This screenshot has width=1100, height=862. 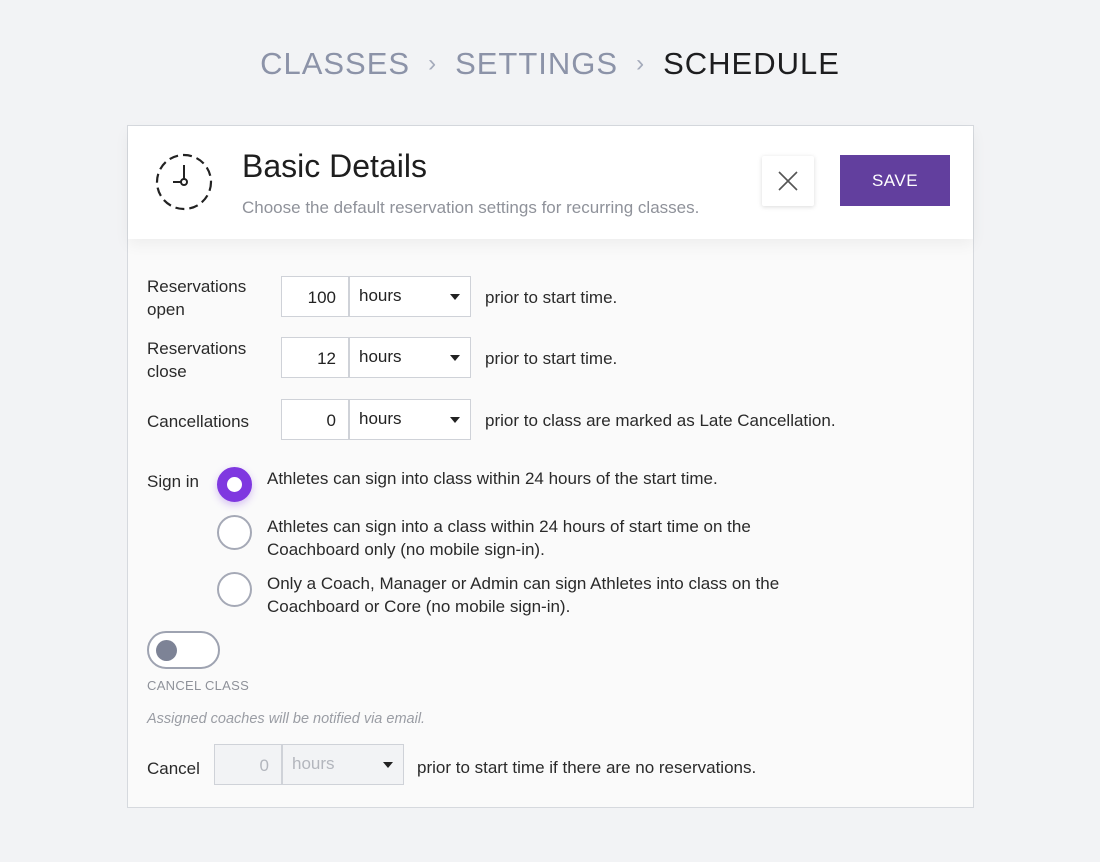 I want to click on clock-icon, so click(x=184, y=182).